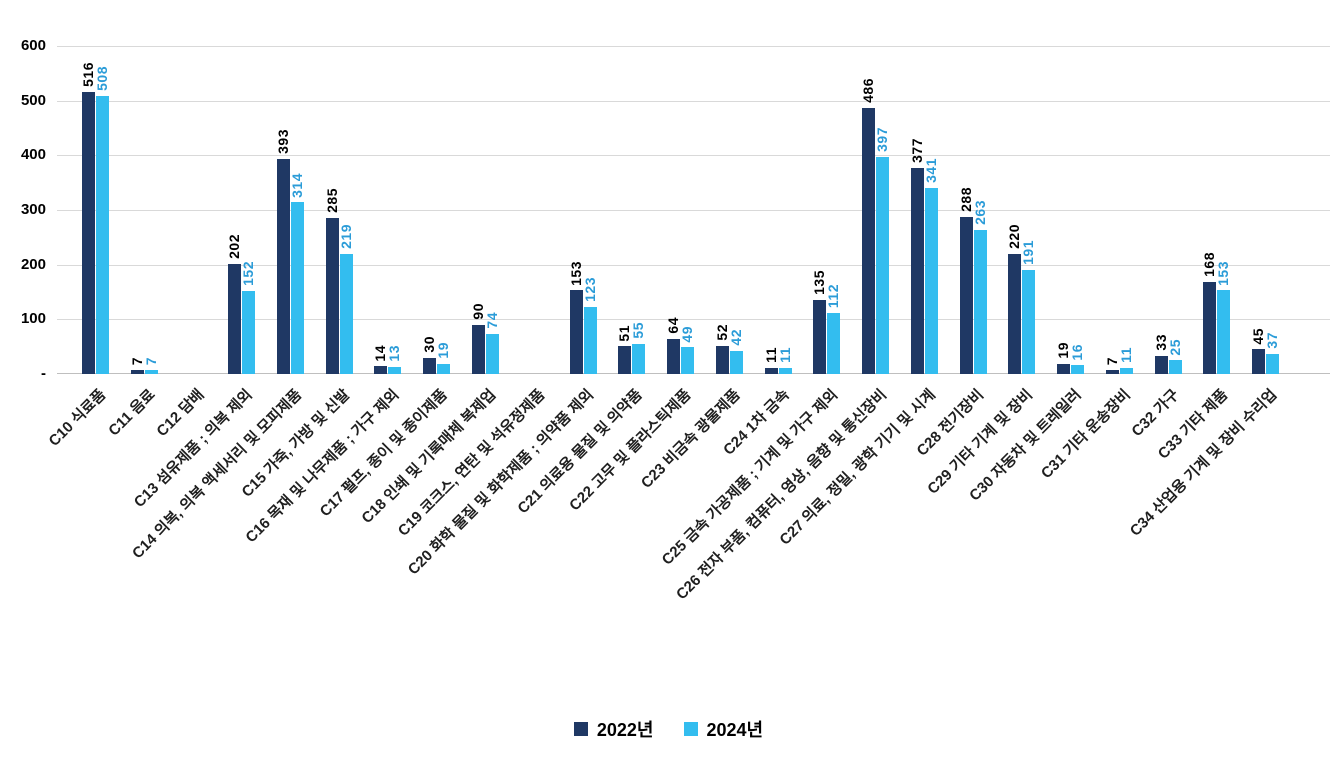  What do you see at coordinates (102, 235) in the screenshot?
I see `bar-2024년-C10` at bounding box center [102, 235].